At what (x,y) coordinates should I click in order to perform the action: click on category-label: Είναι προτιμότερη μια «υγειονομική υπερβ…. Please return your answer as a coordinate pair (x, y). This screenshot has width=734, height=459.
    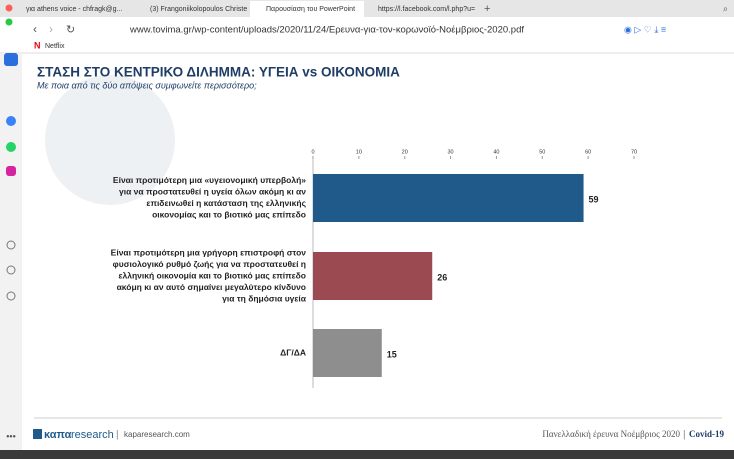
    Looking at the image, I should click on (209, 180).